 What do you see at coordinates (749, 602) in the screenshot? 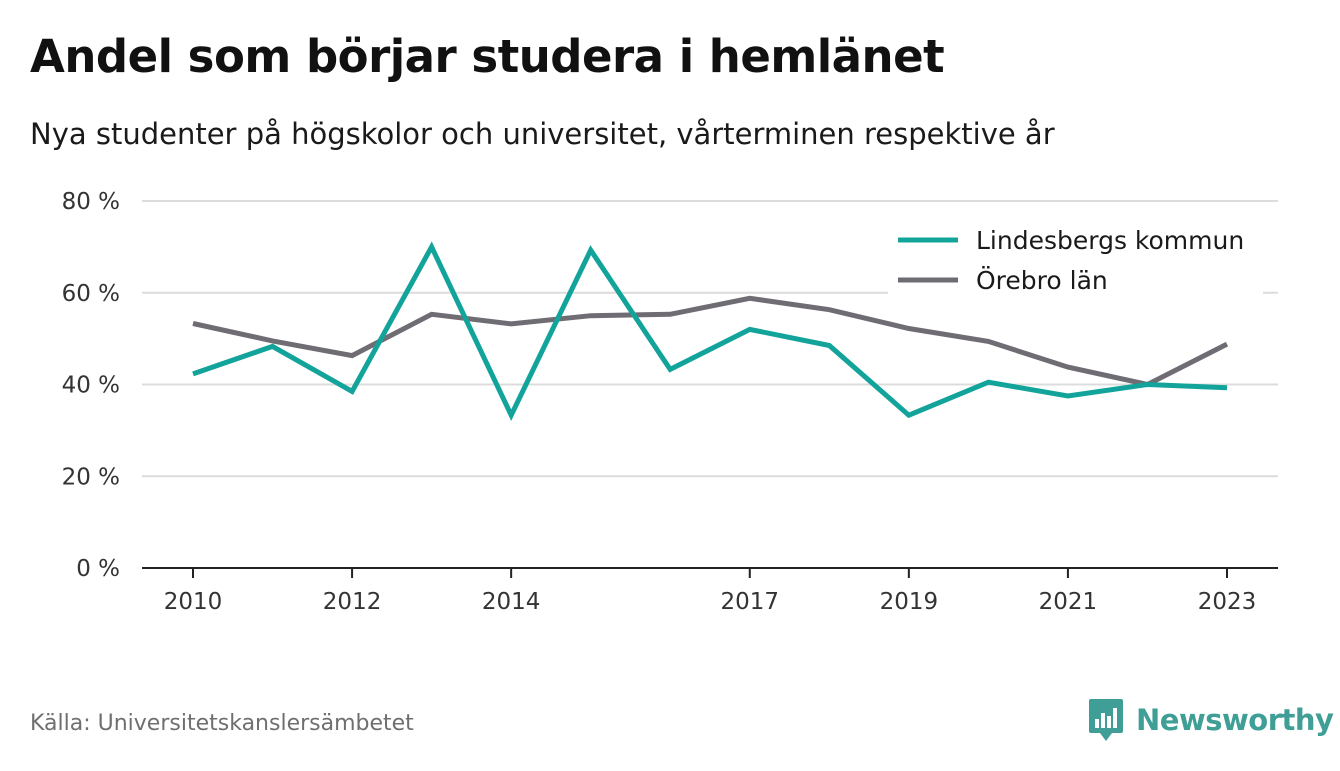
I see `x-tick-label: 2017` at bounding box center [749, 602].